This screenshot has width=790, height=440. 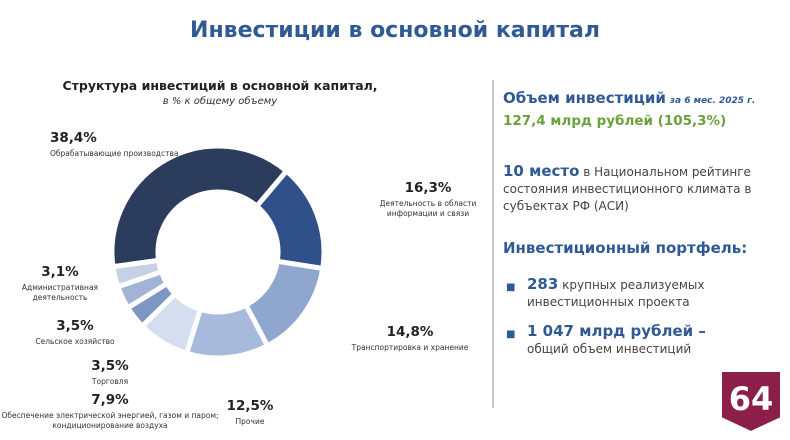 I want to click on value-label: 16,3%, so click(x=428, y=188).